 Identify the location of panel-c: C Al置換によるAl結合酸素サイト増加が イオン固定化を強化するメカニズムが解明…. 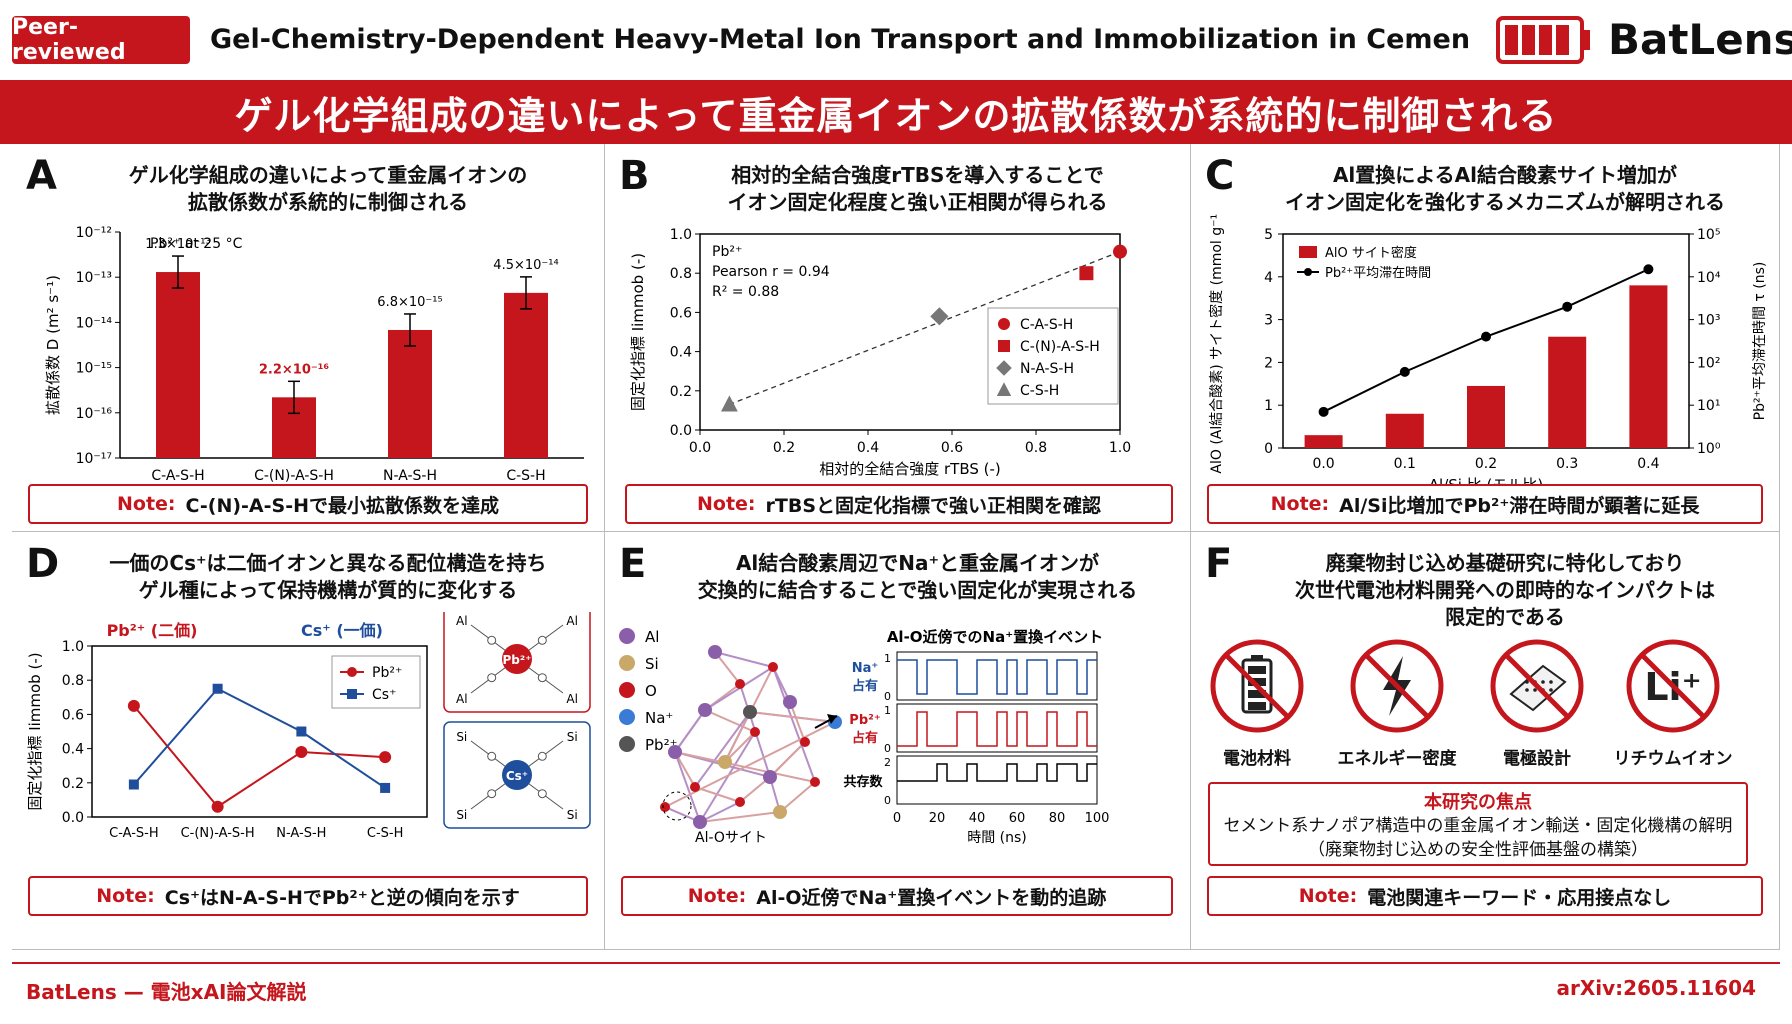
(1485, 338).